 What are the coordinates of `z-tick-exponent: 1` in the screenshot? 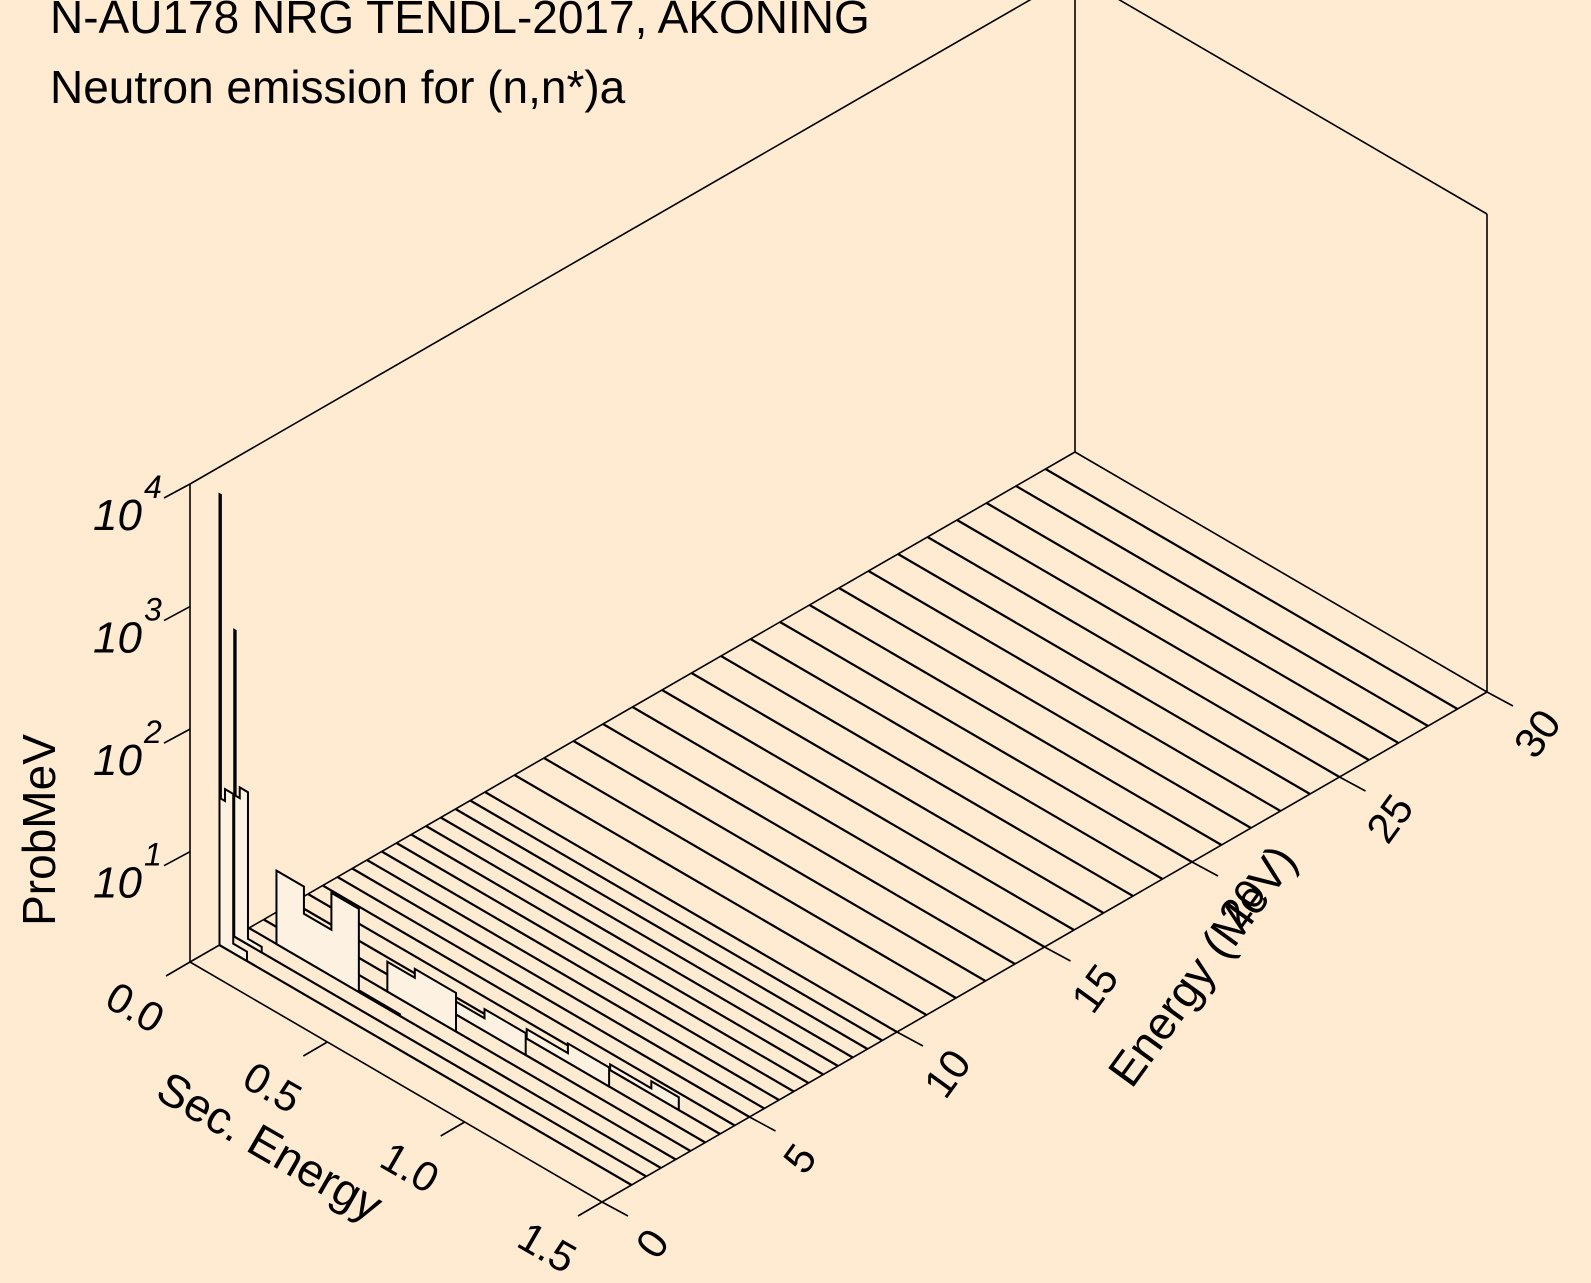 It's located at (153, 855).